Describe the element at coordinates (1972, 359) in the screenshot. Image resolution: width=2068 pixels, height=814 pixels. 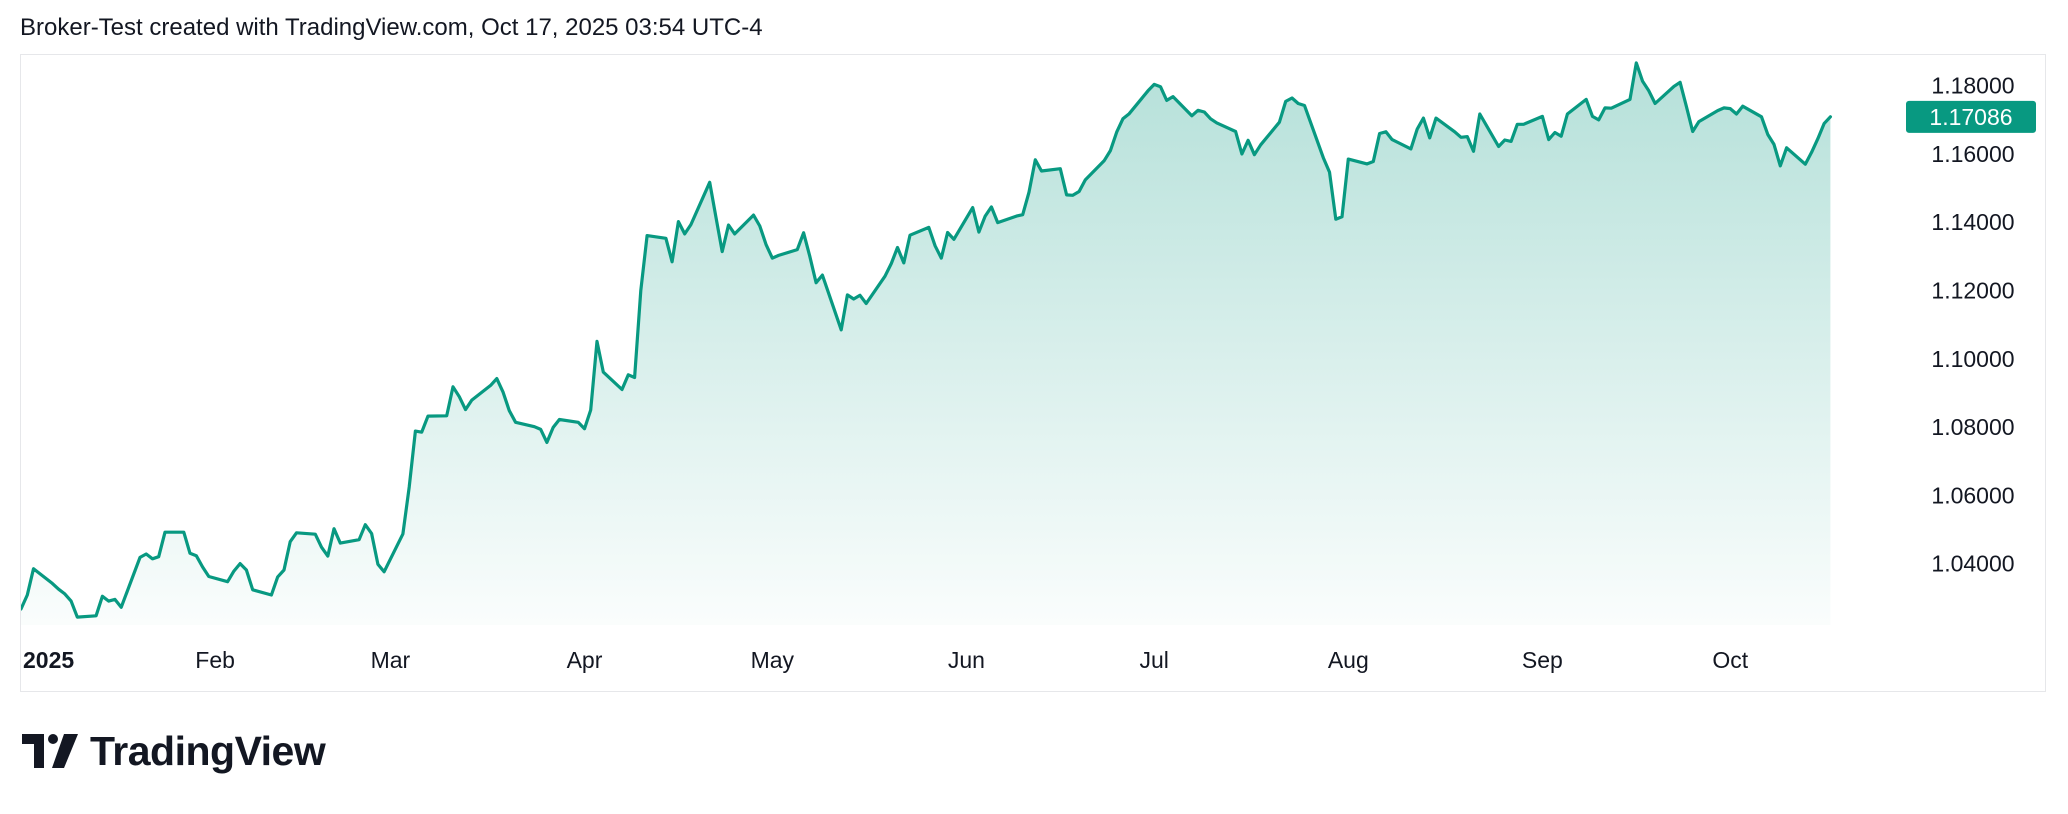
I see `y-axis-tick-label: 1.10000` at that location.